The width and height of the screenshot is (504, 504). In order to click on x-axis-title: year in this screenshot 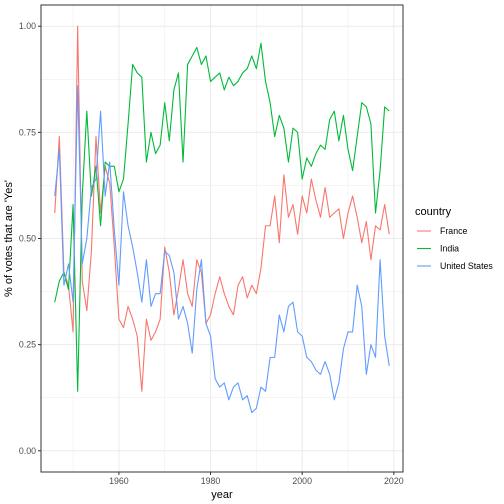, I will do `click(222, 495)`.